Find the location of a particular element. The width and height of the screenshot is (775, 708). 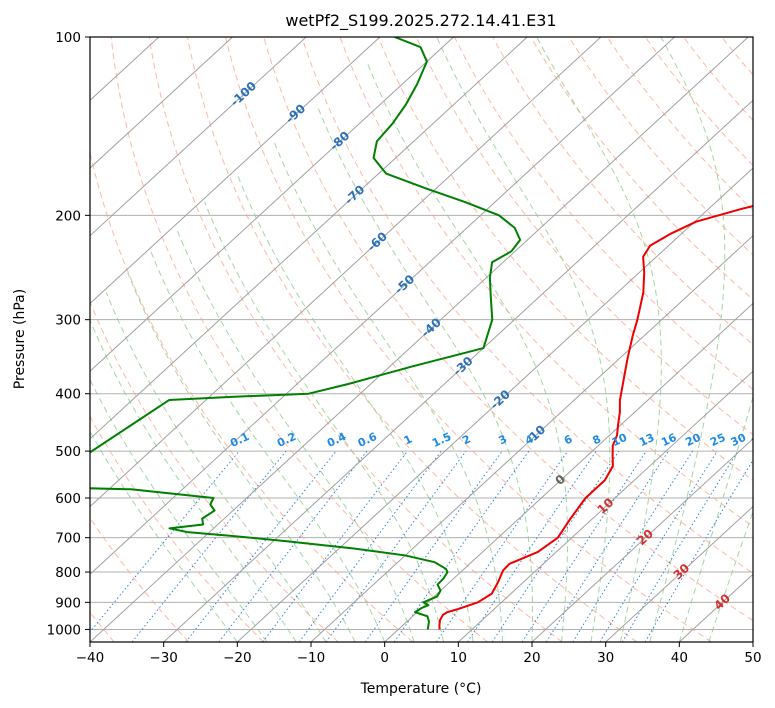

mixing-ratio-label: 6 is located at coordinates (568, 439).